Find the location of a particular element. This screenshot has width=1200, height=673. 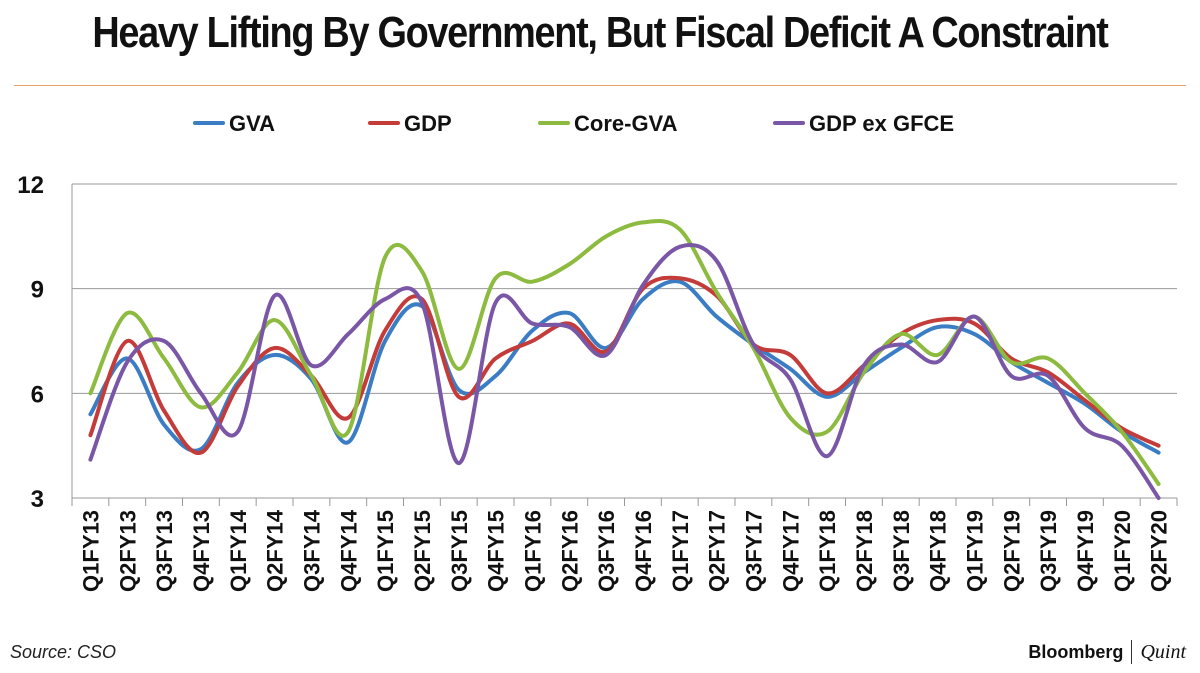

x-tick-label: Q1FY13 is located at coordinates (90, 551).